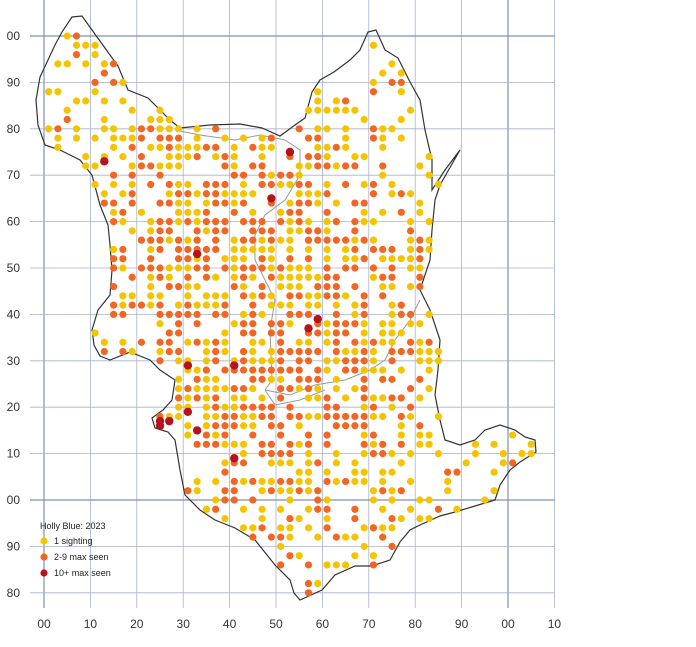 This screenshot has width=696, height=647. I want to click on x-tick-label: 10, so click(555, 624).